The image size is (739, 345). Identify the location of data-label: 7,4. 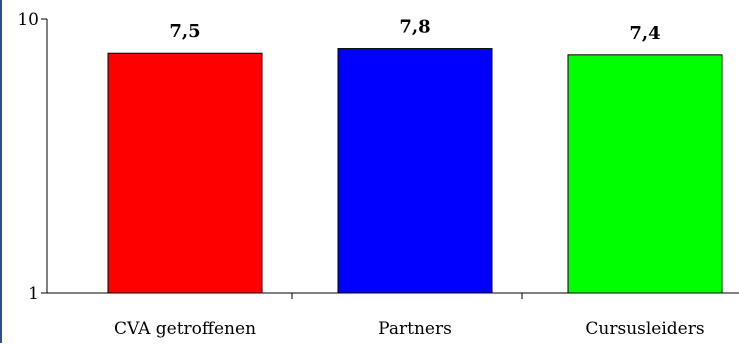
(644, 33).